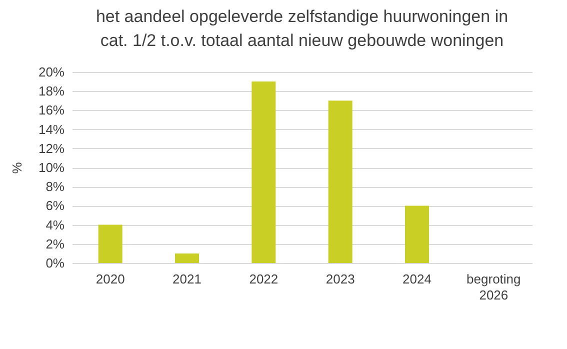  Describe the element at coordinates (55, 206) in the screenshot. I see `y-tick-label: 6%` at that location.